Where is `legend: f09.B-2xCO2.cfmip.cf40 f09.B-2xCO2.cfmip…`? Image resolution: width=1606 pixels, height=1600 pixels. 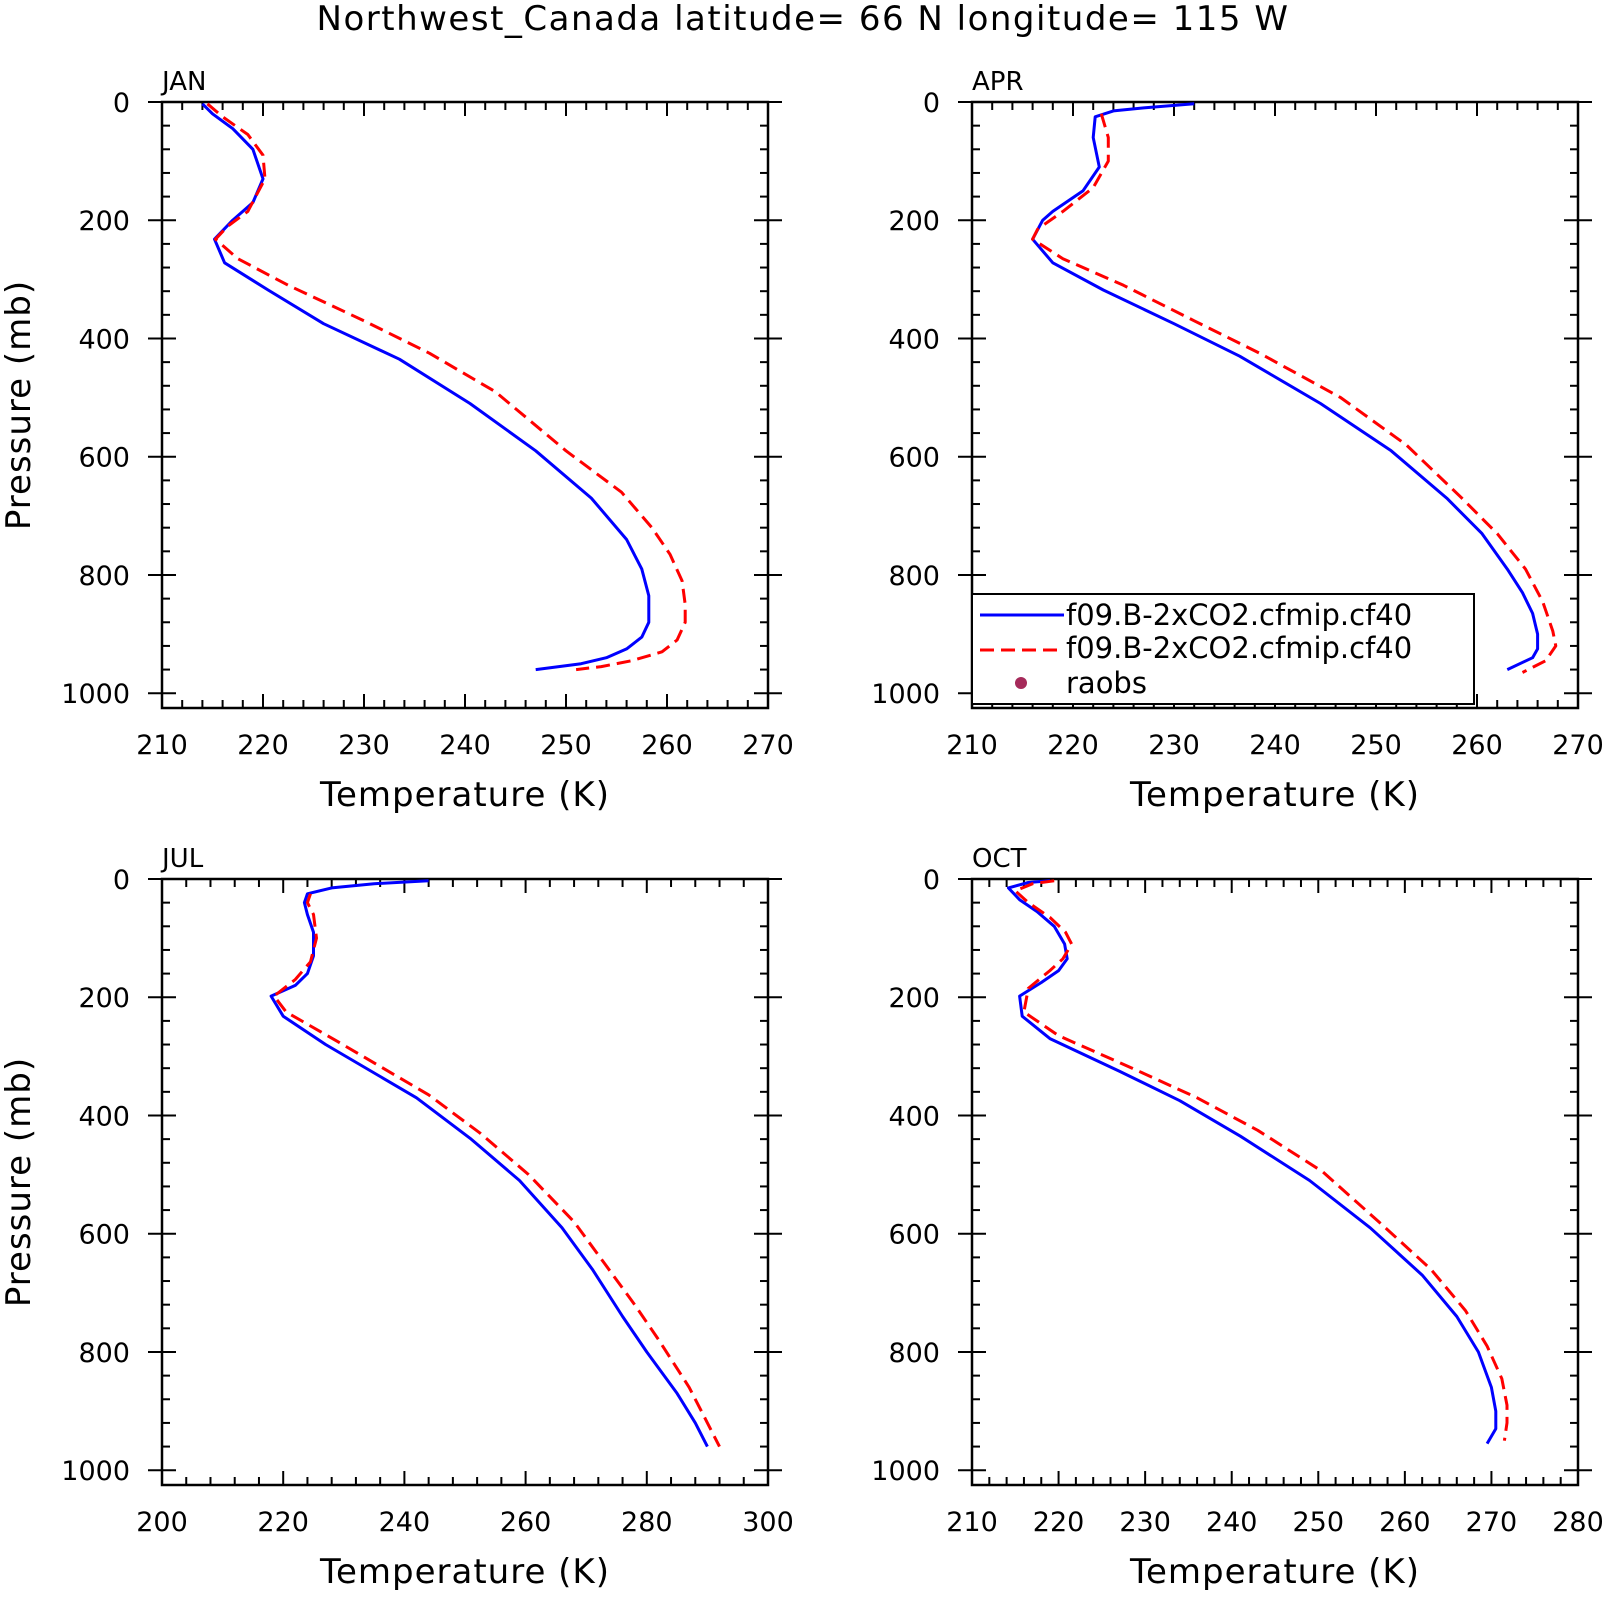 legend: f09.B-2xCO2.cfmip.cf40 f09.B-2xCO2.cfmip… is located at coordinates (1223, 649).